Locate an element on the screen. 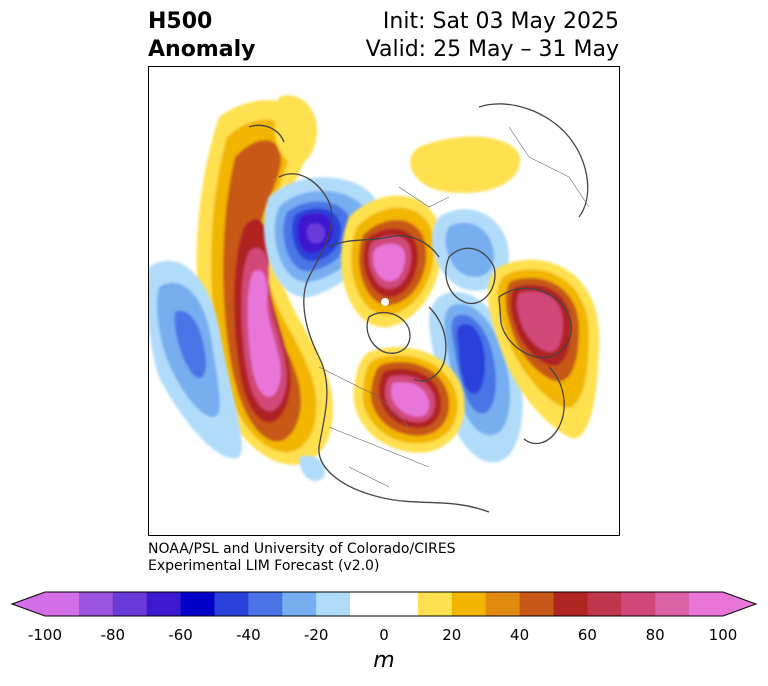  init-date: Init: Sat 03 May 2025 is located at coordinates (500, 21).